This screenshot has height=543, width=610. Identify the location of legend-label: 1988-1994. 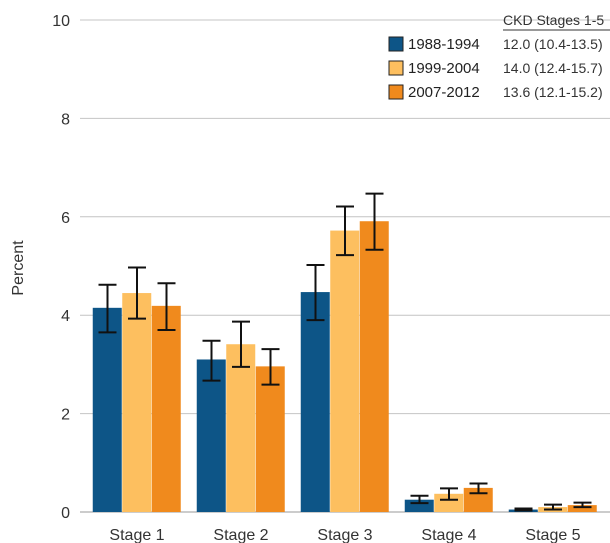
(444, 44).